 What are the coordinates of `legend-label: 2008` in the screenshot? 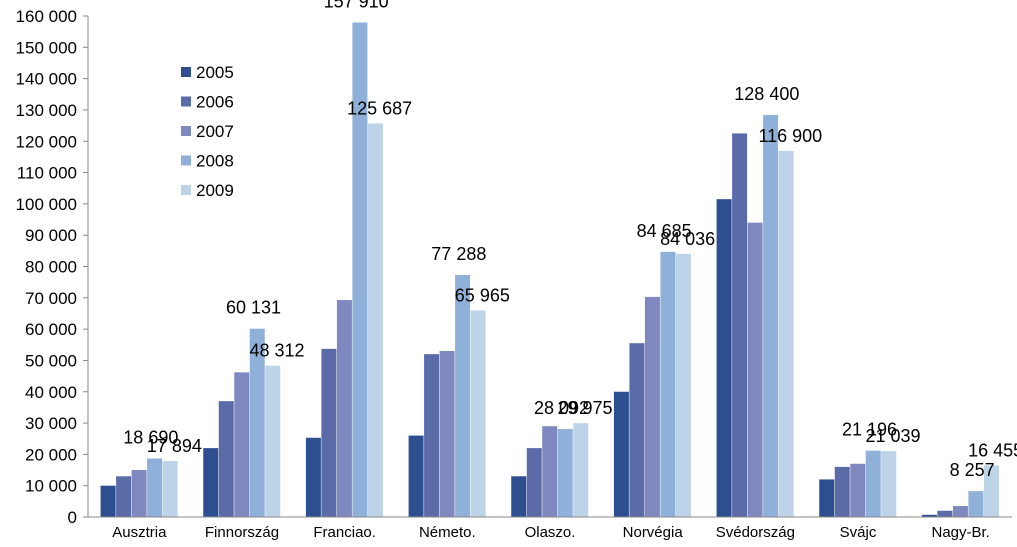 It's located at (215, 161).